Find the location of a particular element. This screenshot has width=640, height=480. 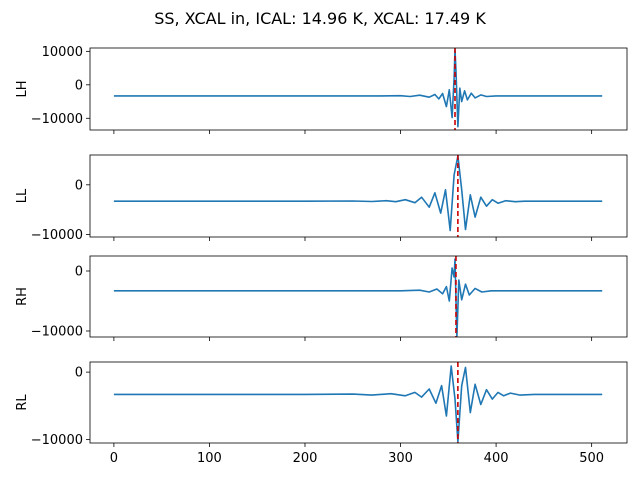

y-tick-label: 10000 is located at coordinates (62, 52).